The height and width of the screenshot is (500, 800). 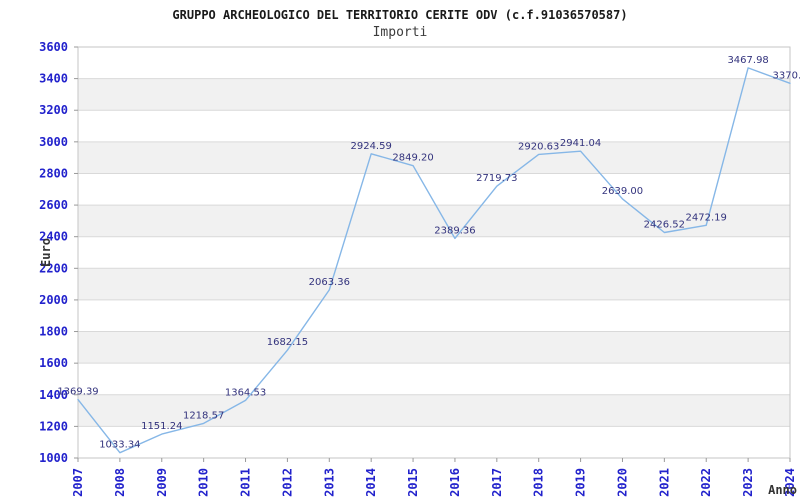 What do you see at coordinates (53, 426) in the screenshot?
I see `y-tick-label: 1200` at bounding box center [53, 426].